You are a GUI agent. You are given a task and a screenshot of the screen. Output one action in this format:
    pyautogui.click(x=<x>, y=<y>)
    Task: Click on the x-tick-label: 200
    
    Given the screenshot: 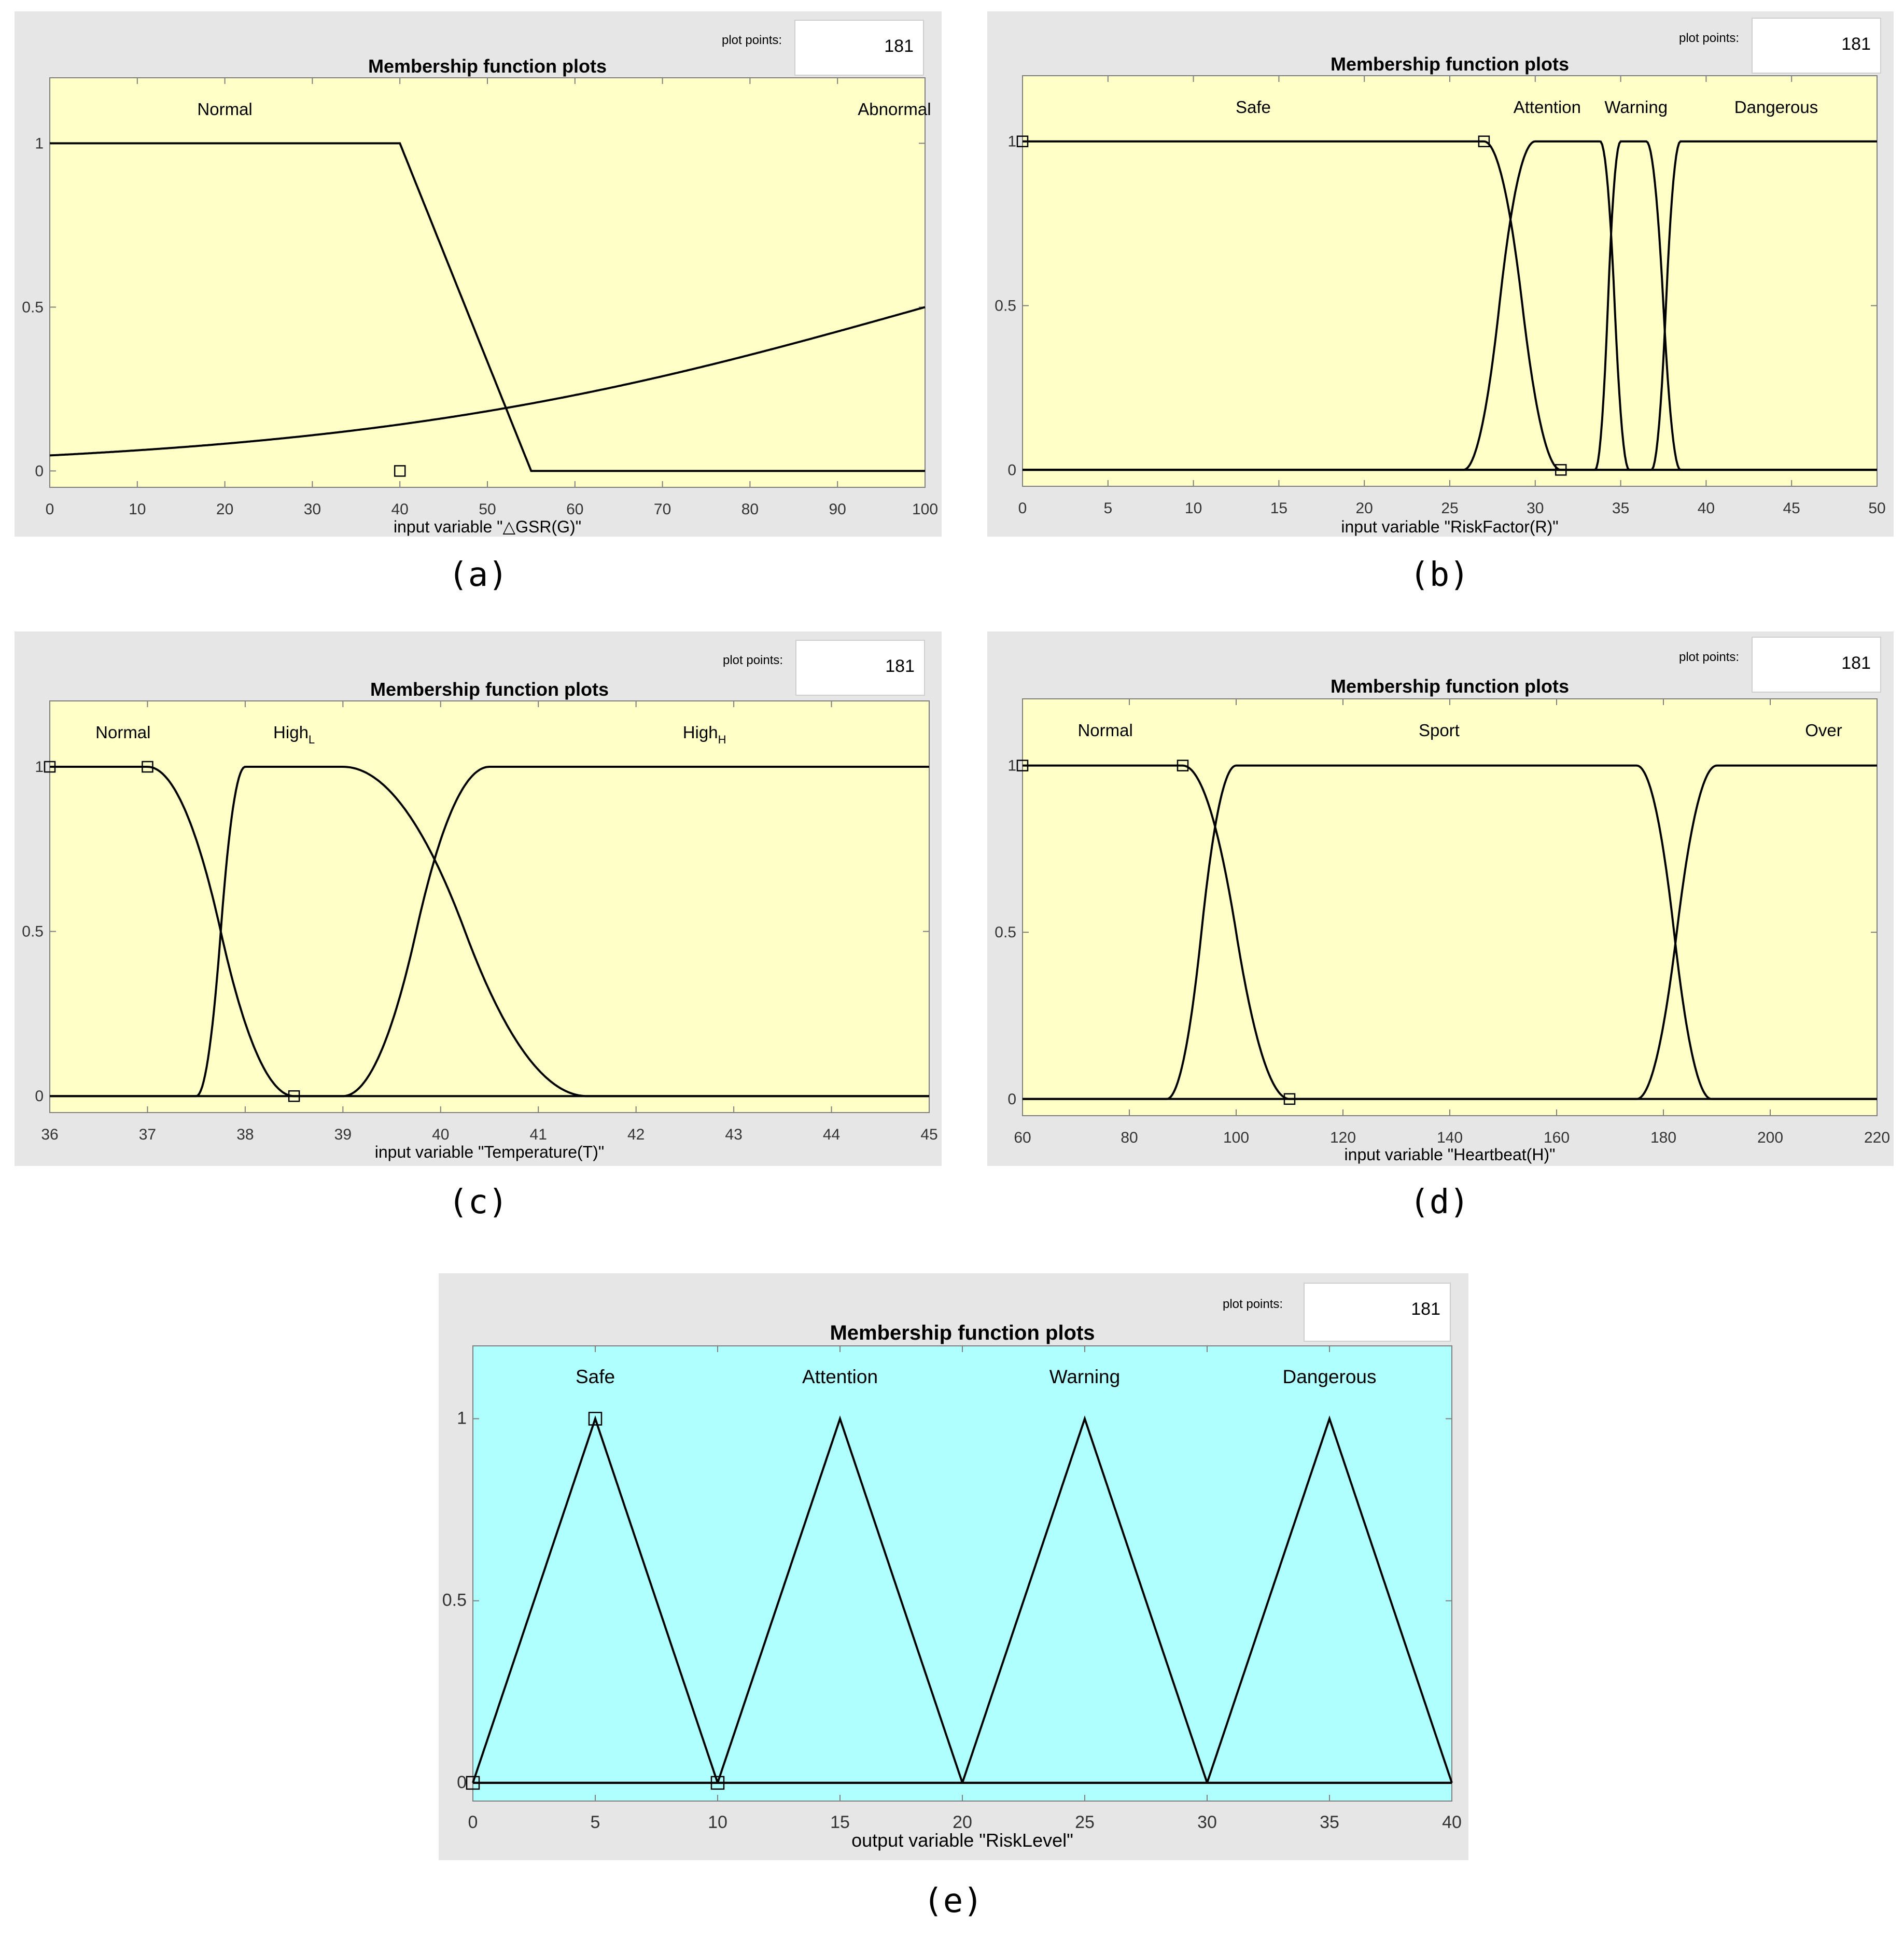 What is the action you would take?
    pyautogui.click(x=1770, y=1137)
    